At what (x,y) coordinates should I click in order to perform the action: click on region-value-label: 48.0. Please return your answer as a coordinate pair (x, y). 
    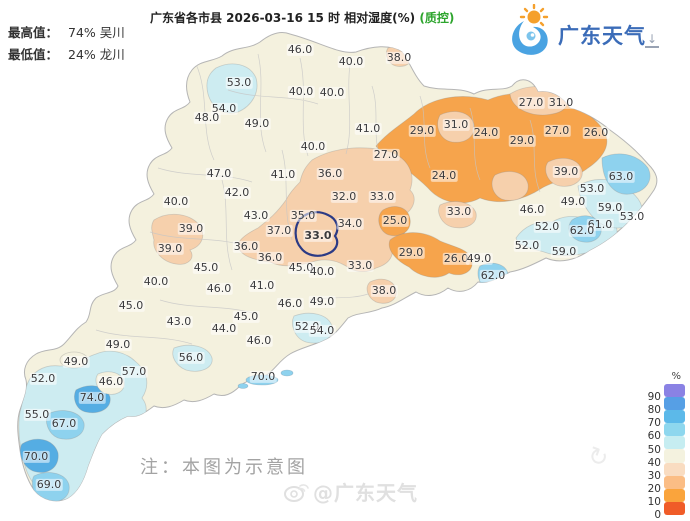
    Looking at the image, I should click on (207, 117).